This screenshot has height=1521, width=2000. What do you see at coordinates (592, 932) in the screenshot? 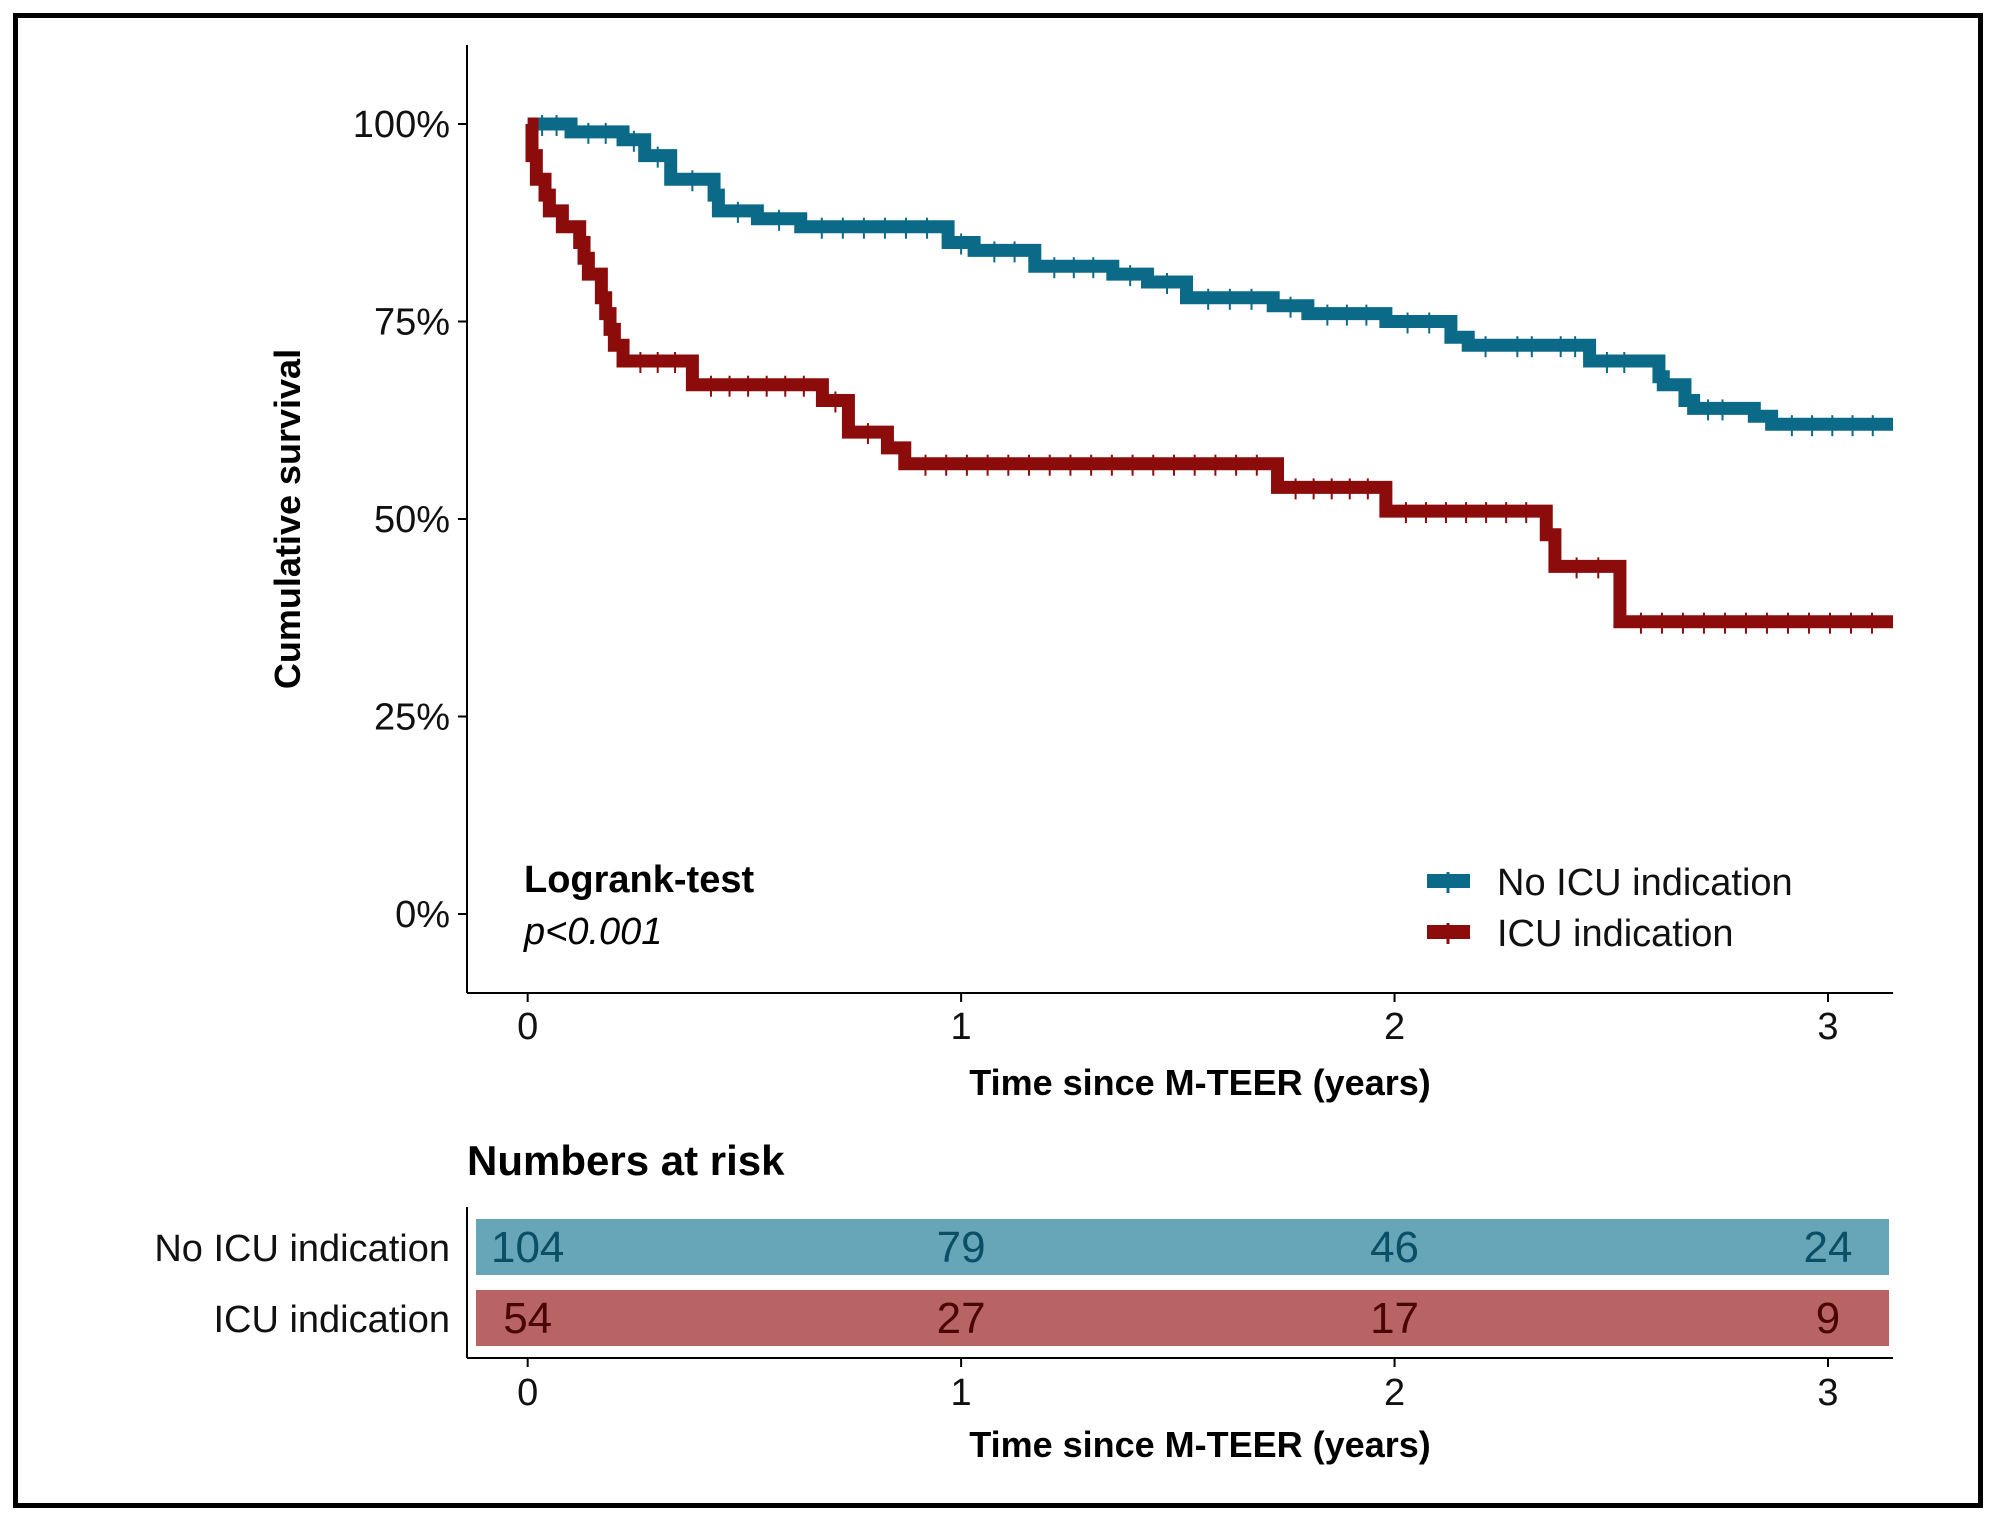
I see `p-value-text: p<0.001` at bounding box center [592, 932].